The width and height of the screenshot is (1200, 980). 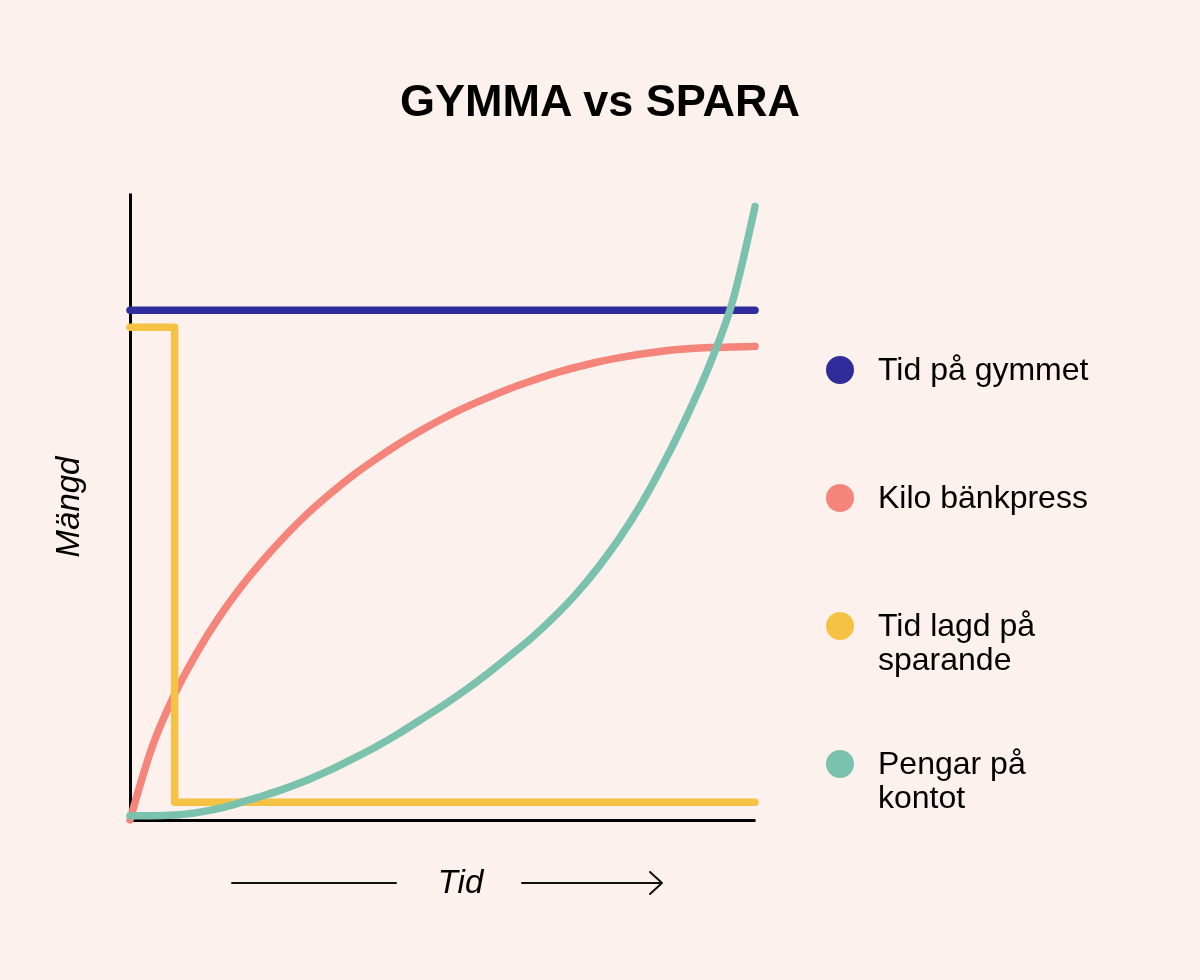 What do you see at coordinates (952, 780) in the screenshot?
I see `legend-label: Pengar på kontot` at bounding box center [952, 780].